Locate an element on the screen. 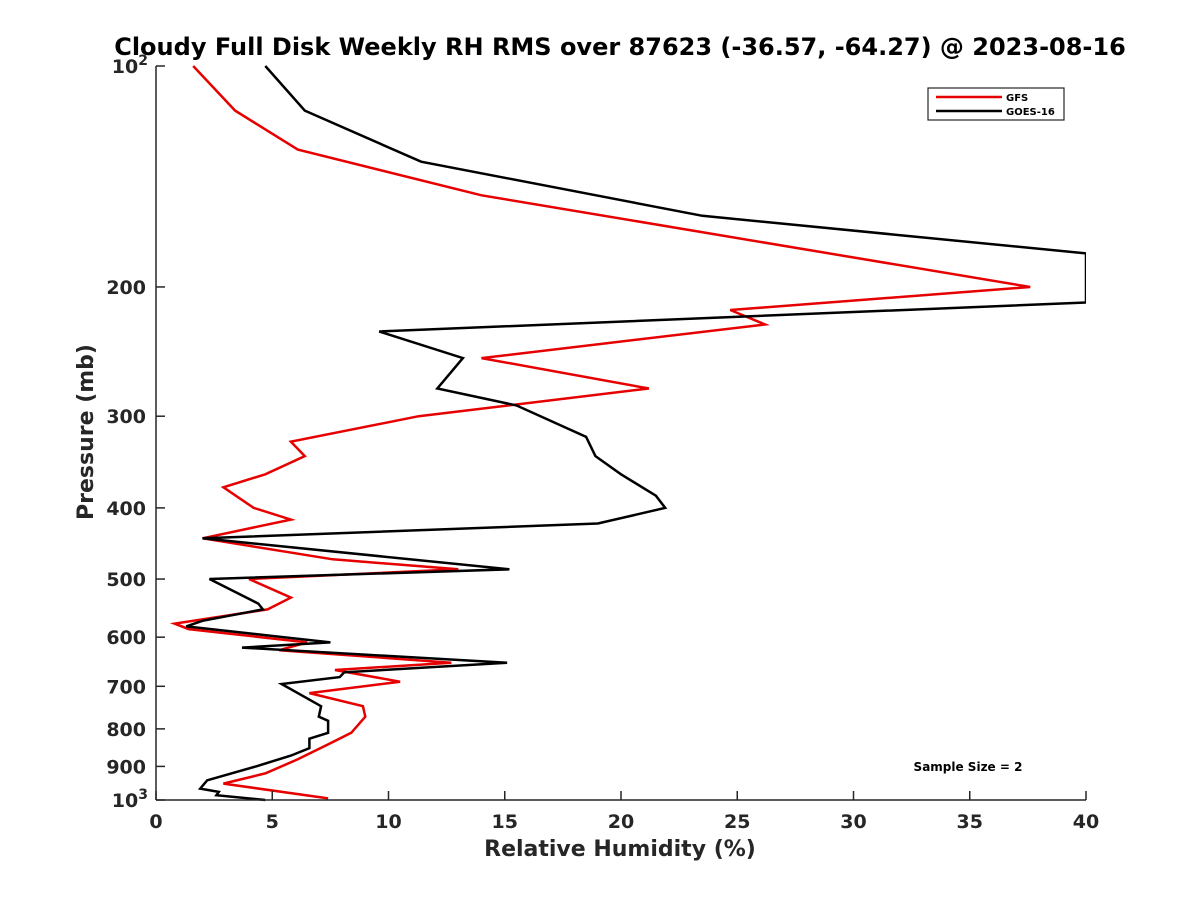 This screenshot has height=900, width=1200. y-tick-label: 700 is located at coordinates (126, 687).